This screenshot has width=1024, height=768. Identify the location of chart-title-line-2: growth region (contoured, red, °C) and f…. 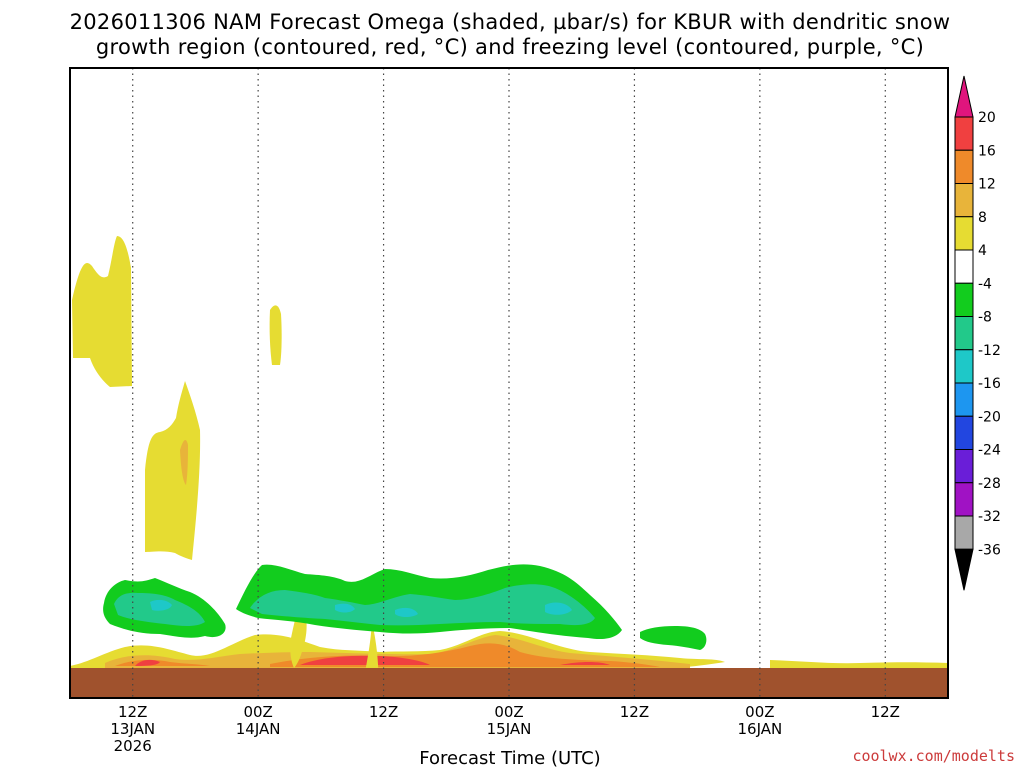
(510, 47).